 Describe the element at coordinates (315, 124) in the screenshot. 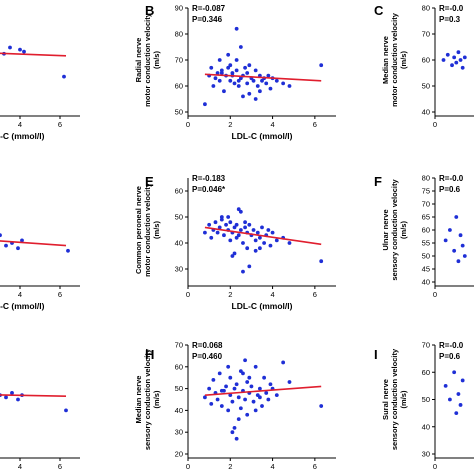

I see `x-tick-label: 6` at that location.